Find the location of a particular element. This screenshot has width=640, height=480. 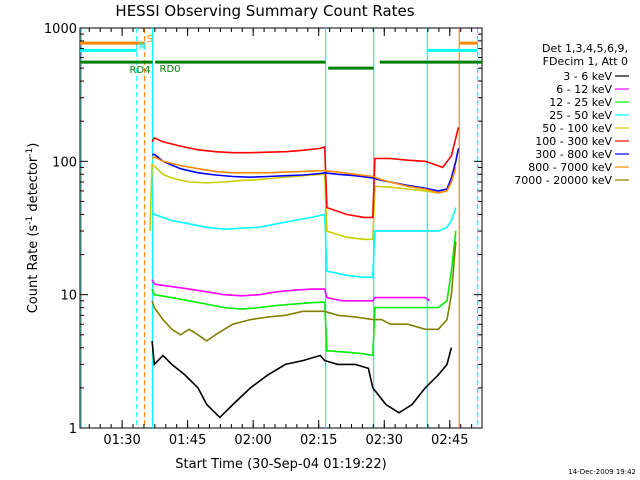

series-6-12-kev is located at coordinates (291, 290).